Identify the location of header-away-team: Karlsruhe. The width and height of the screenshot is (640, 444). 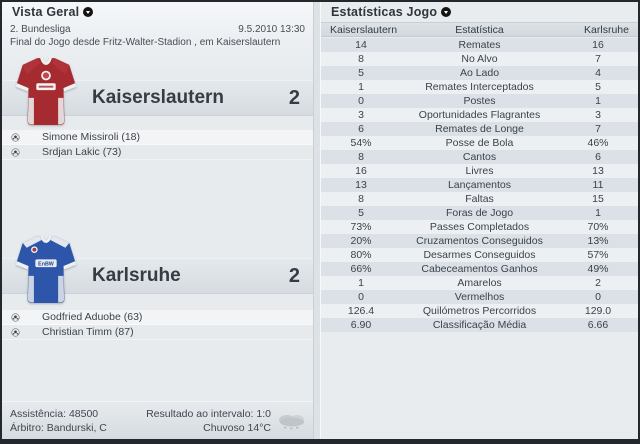
(606, 29).